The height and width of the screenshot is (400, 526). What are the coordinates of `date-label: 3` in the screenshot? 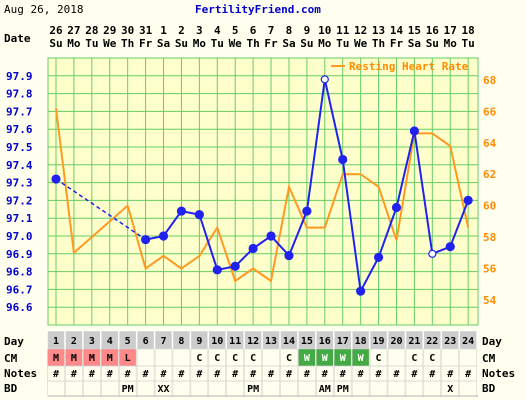 It's located at (199, 30).